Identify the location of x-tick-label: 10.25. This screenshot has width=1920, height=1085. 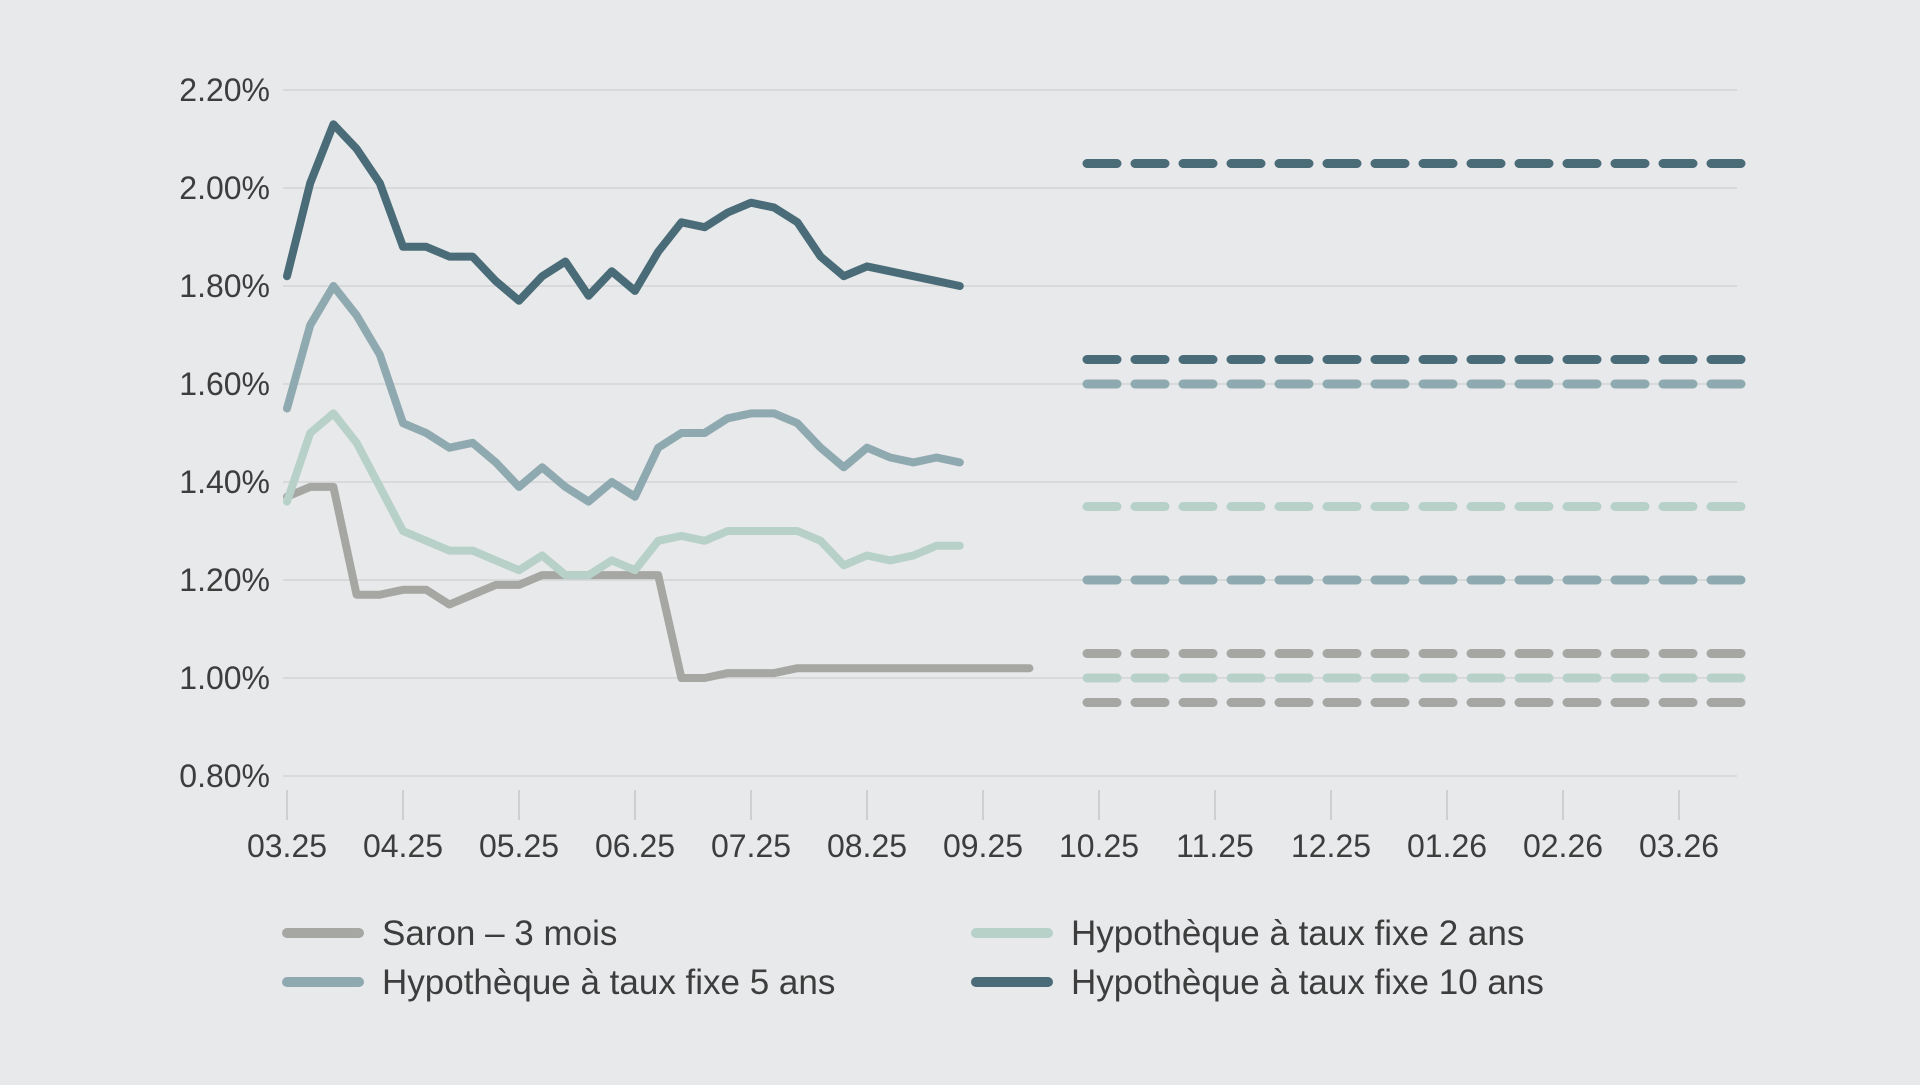
(1099, 846).